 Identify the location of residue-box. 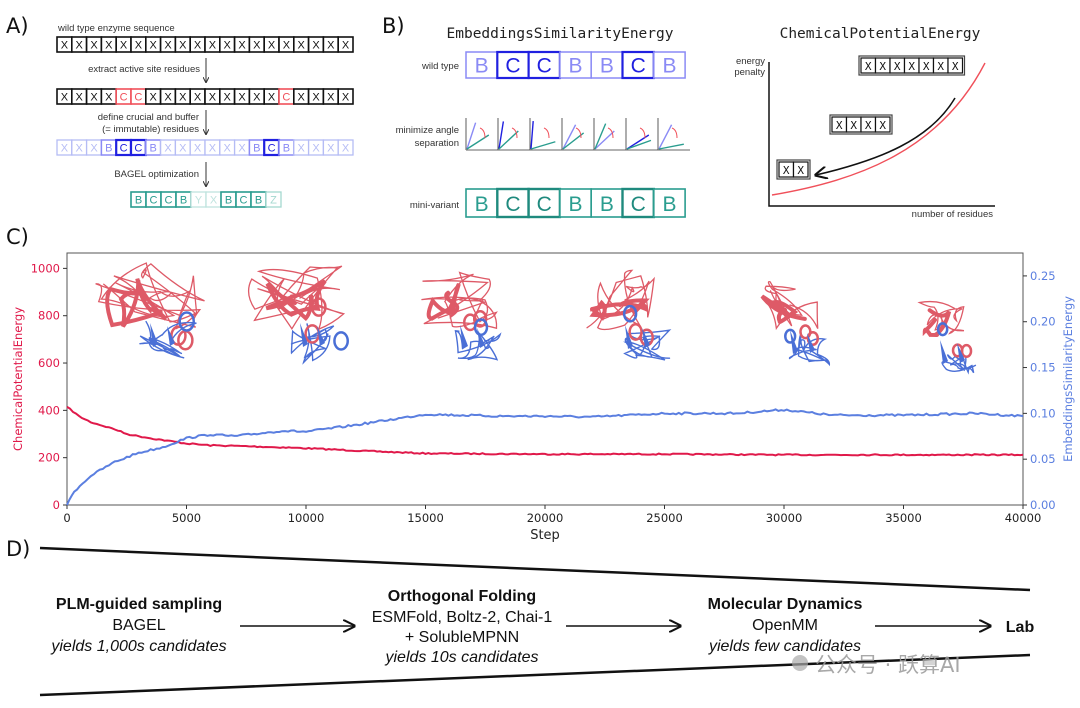
(800, 169).